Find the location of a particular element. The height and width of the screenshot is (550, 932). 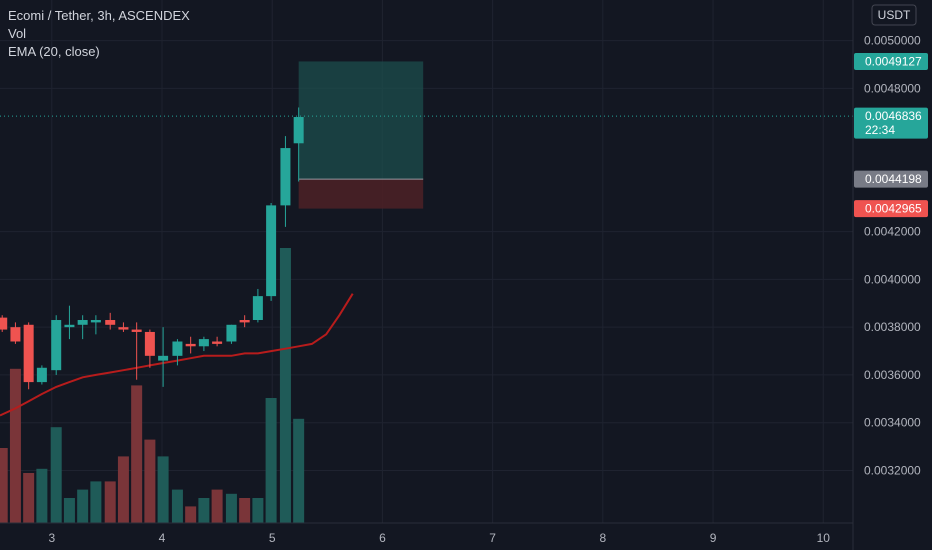

current-price-tag-text: 0.0046836 is located at coordinates (893, 116).